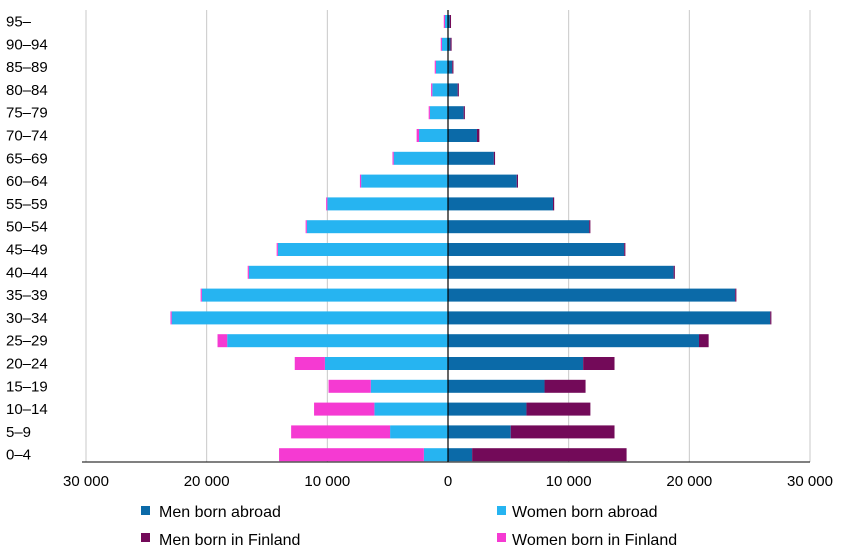 The height and width of the screenshot is (549, 843). Describe the element at coordinates (27, 272) in the screenshot. I see `age-label-12: 40–44` at that location.